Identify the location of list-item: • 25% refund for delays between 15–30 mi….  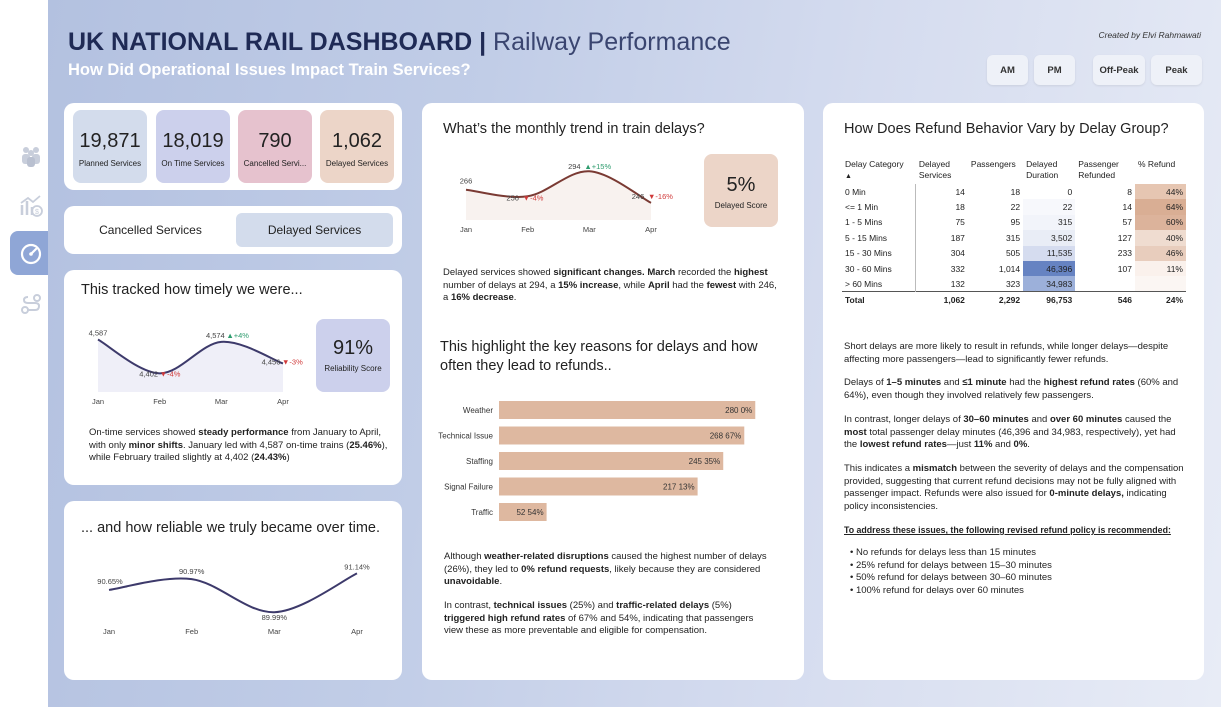
(951, 565).